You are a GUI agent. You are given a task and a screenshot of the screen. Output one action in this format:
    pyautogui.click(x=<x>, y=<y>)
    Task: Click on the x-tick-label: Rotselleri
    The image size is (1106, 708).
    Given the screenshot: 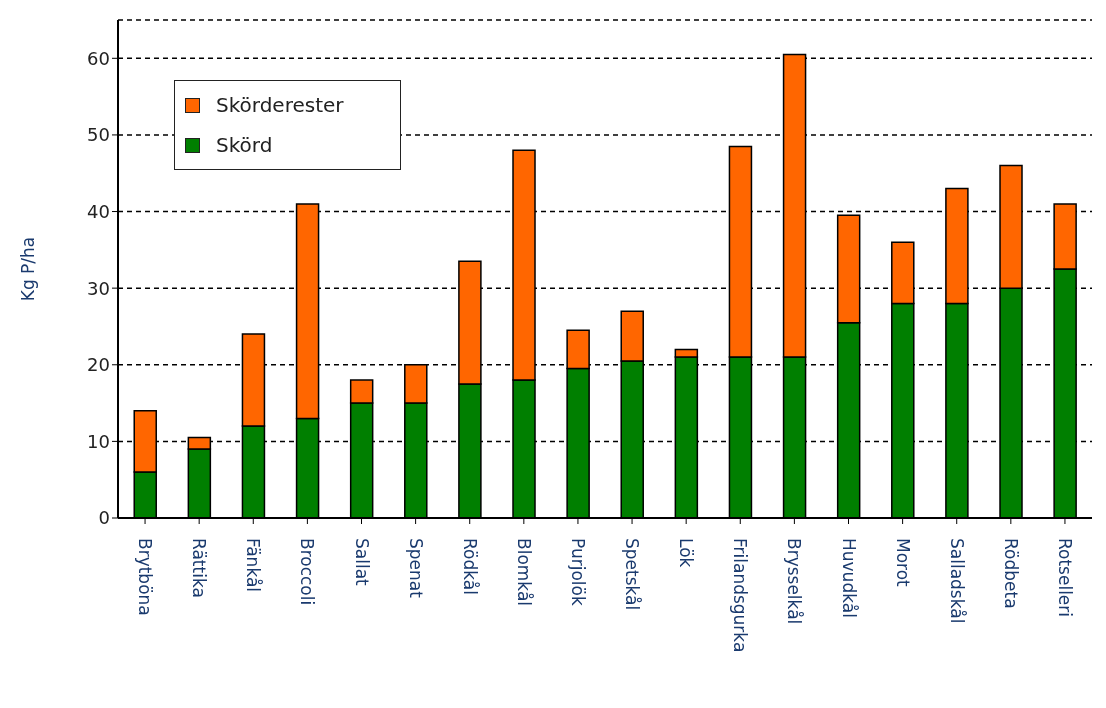 What is the action you would take?
    pyautogui.click(x=1064, y=578)
    